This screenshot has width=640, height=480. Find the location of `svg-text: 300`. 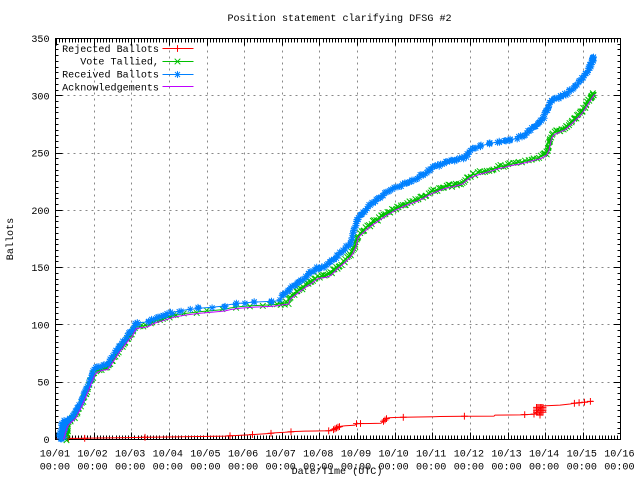

svg-text: 300 is located at coordinates (40, 97).